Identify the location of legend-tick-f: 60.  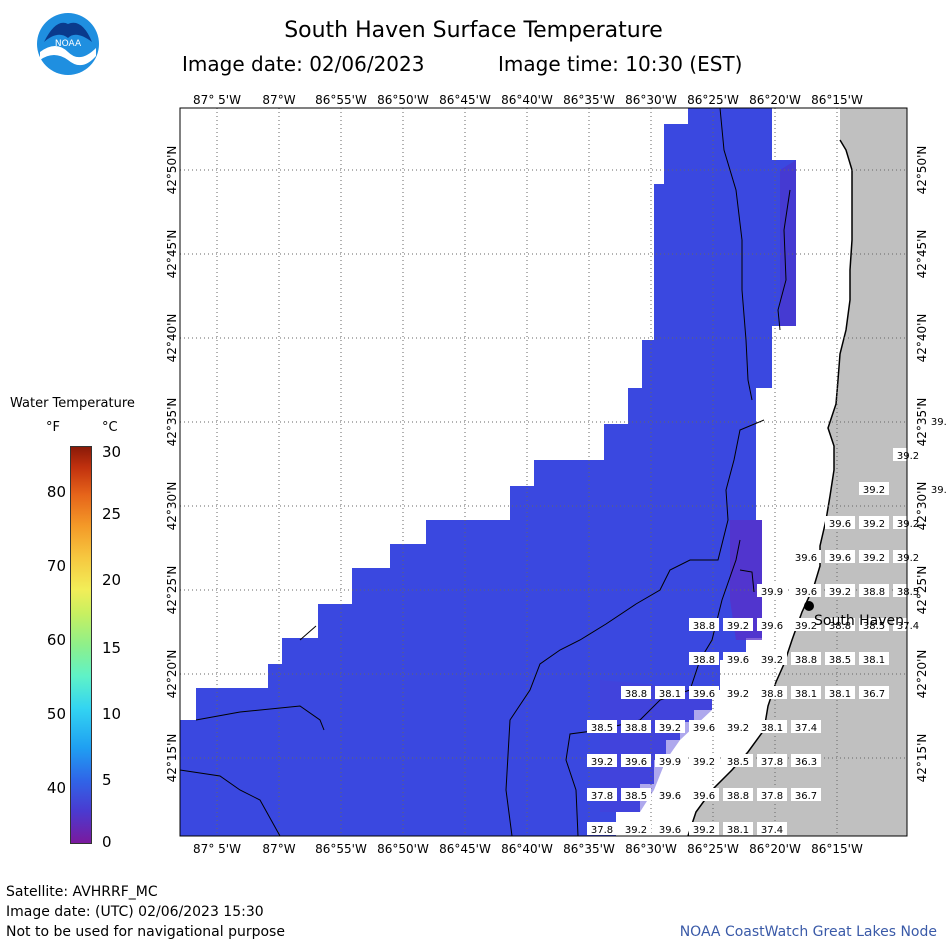
(56, 640).